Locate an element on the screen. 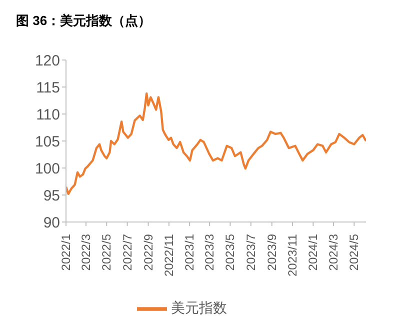  x-tick-label: 2024/5 is located at coordinates (354, 252).